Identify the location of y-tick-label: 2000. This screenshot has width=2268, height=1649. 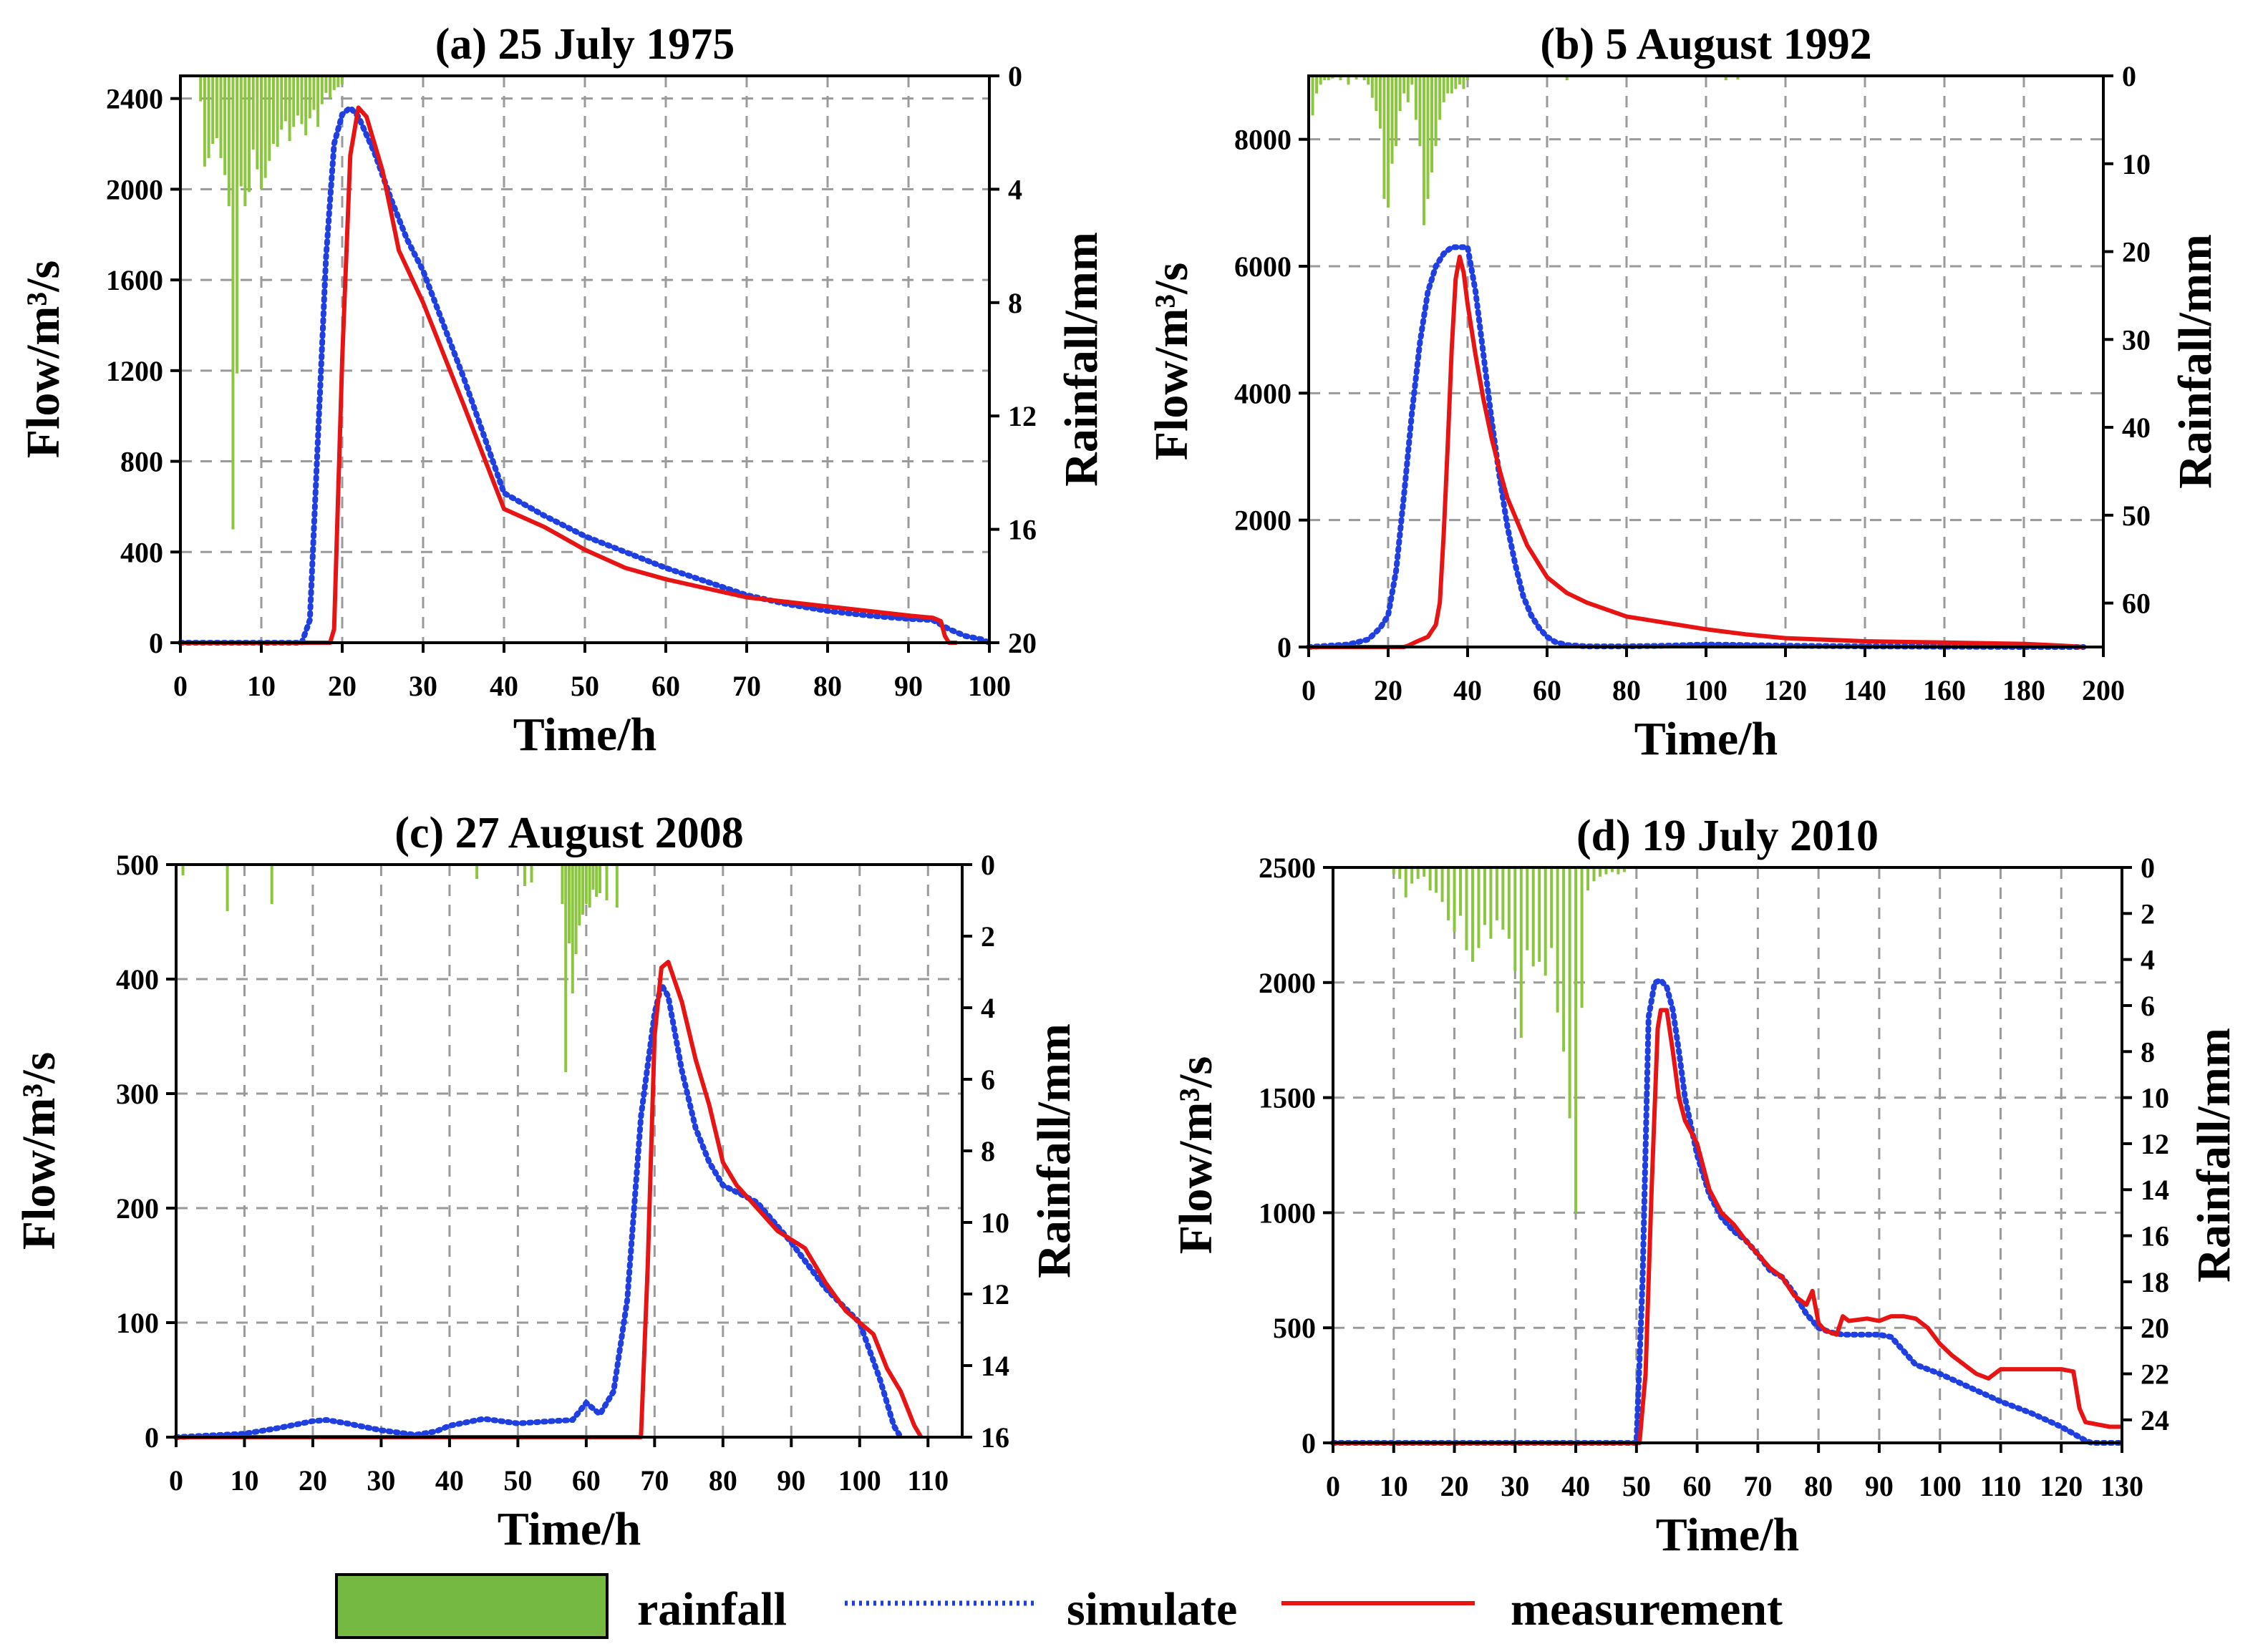
(134, 189).